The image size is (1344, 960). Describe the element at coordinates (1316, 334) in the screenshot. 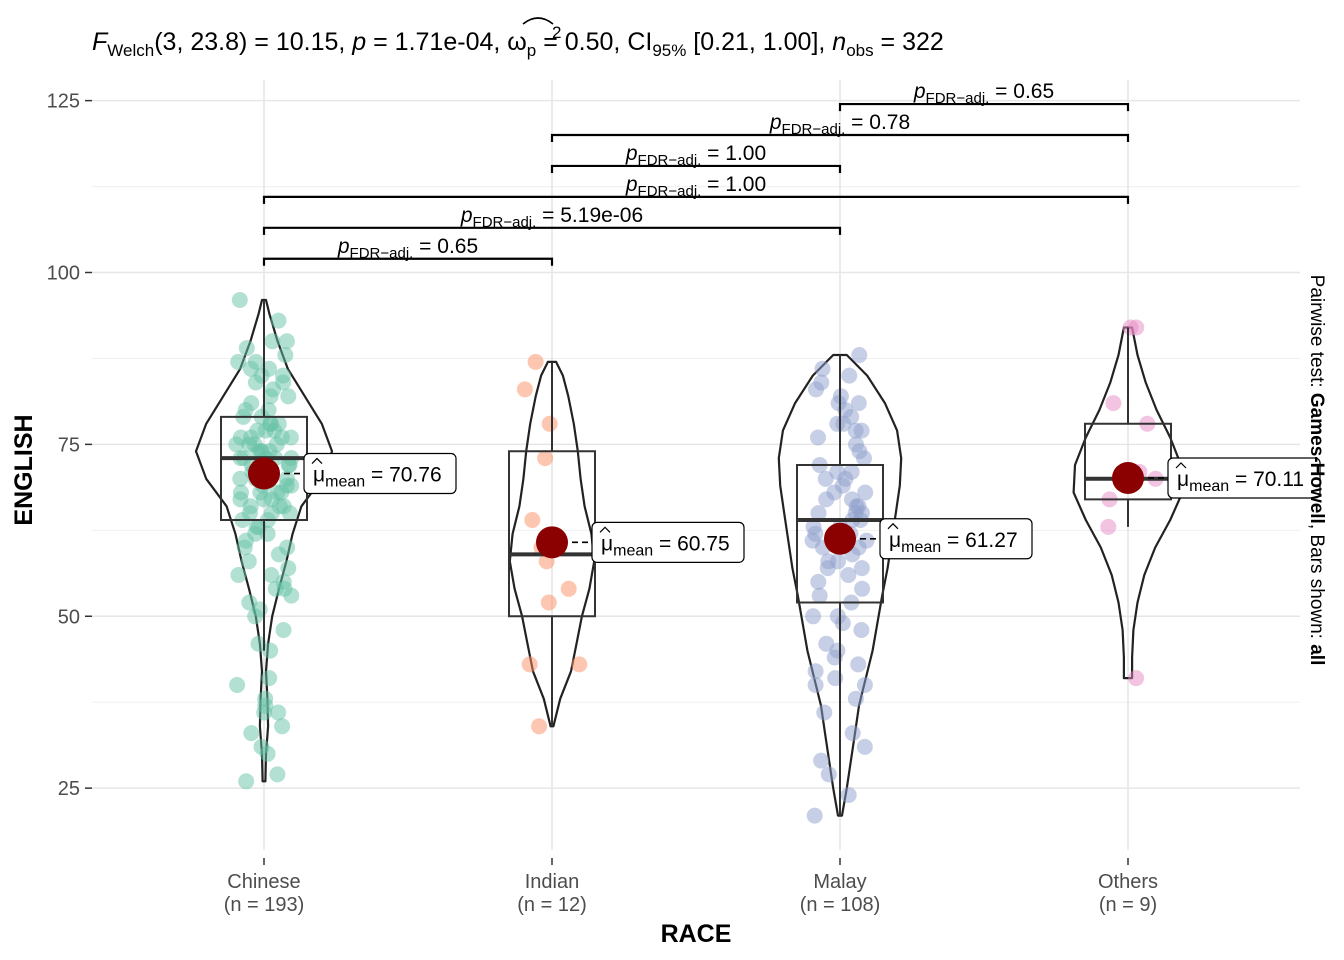

I see `caption-prefix: Pairwise test:` at that location.